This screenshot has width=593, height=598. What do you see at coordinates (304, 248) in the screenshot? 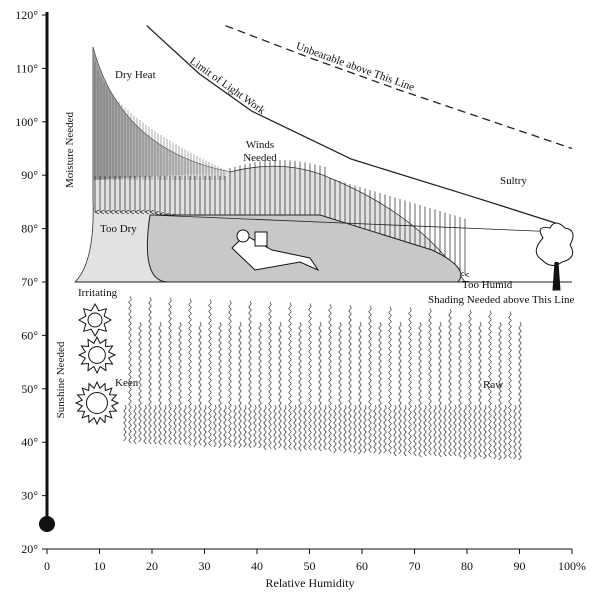
I see `comfort-zone` at bounding box center [304, 248].